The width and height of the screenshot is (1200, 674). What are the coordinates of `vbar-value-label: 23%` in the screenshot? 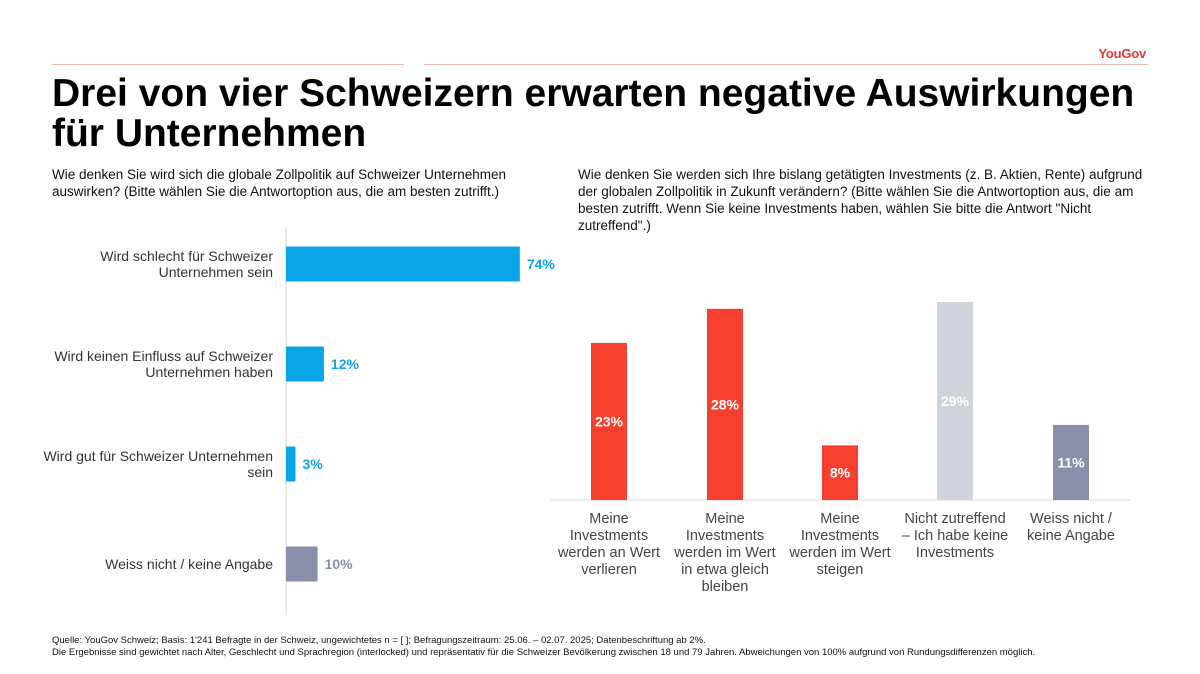 It's located at (609, 421).